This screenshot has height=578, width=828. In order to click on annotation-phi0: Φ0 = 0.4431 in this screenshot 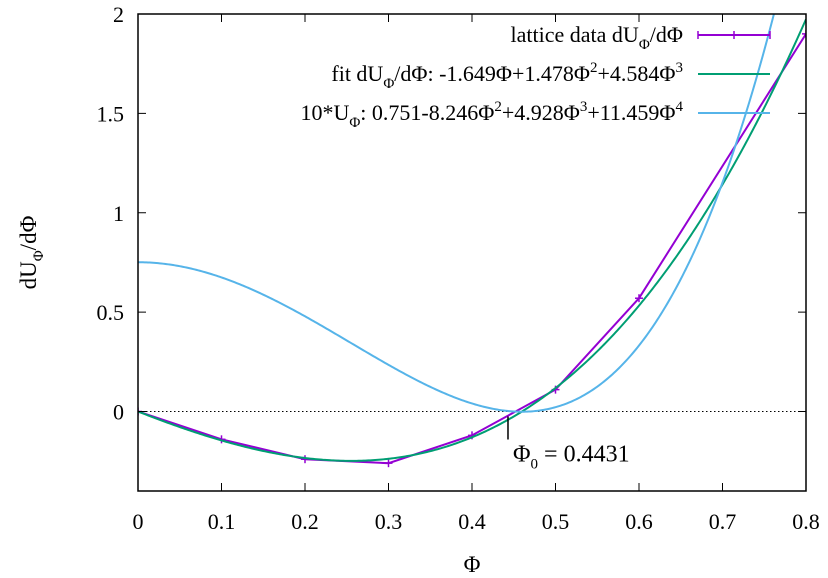, I will do `click(571, 457)`.